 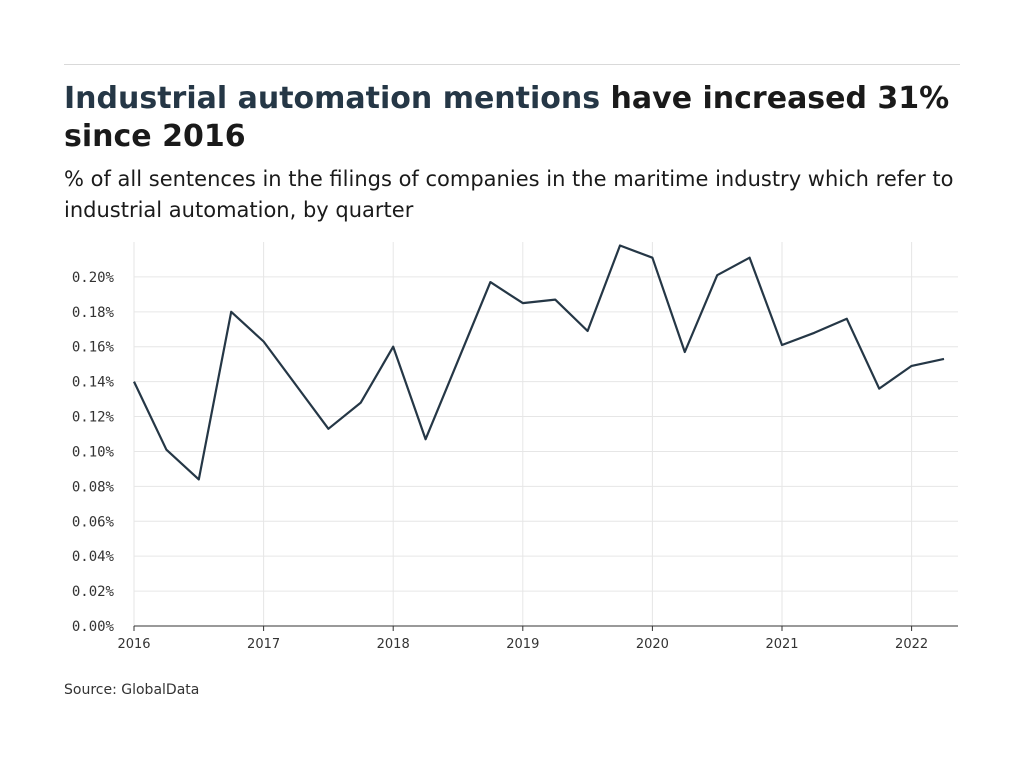 I want to click on y-tick-label: 0.18%, so click(x=93, y=313).